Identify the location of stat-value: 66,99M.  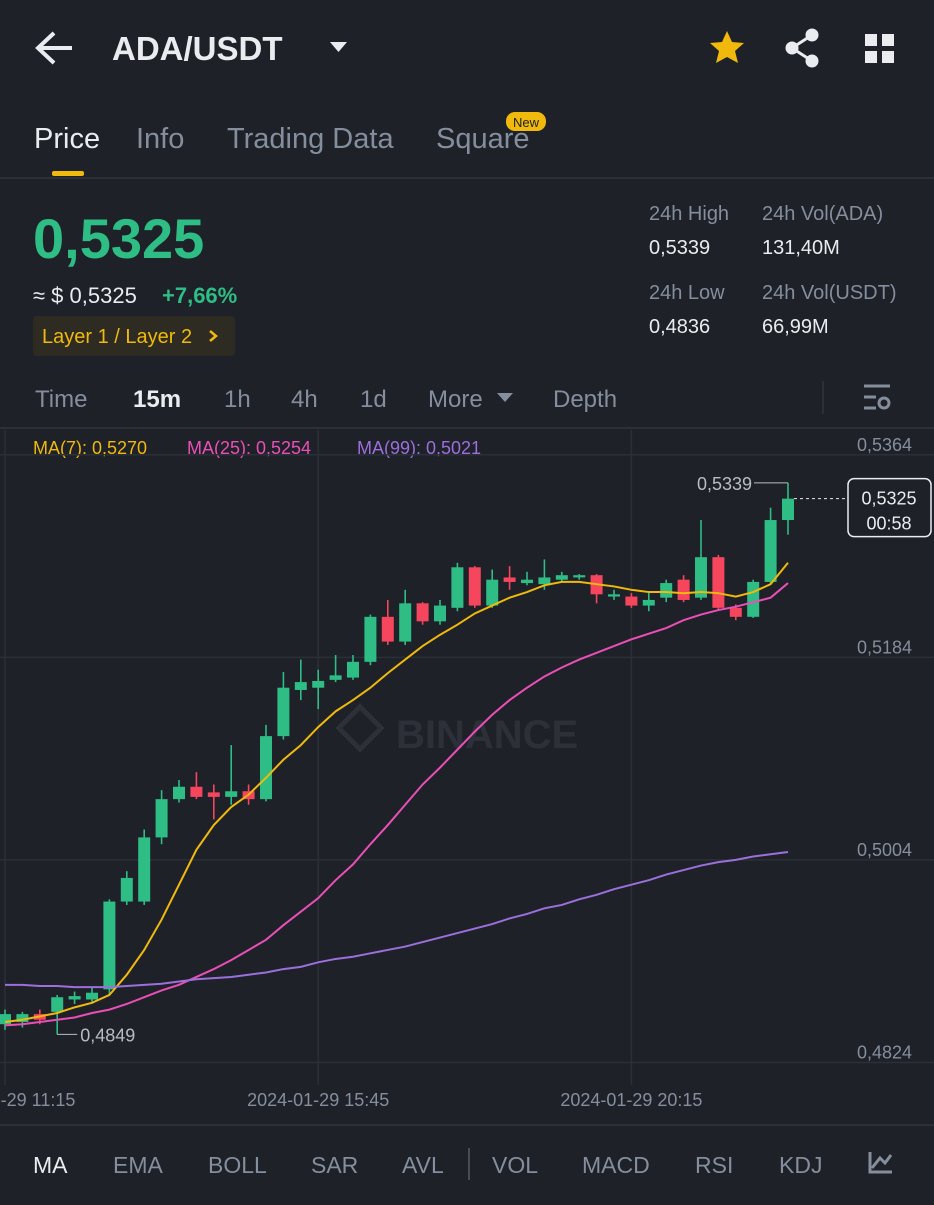
(795, 327).